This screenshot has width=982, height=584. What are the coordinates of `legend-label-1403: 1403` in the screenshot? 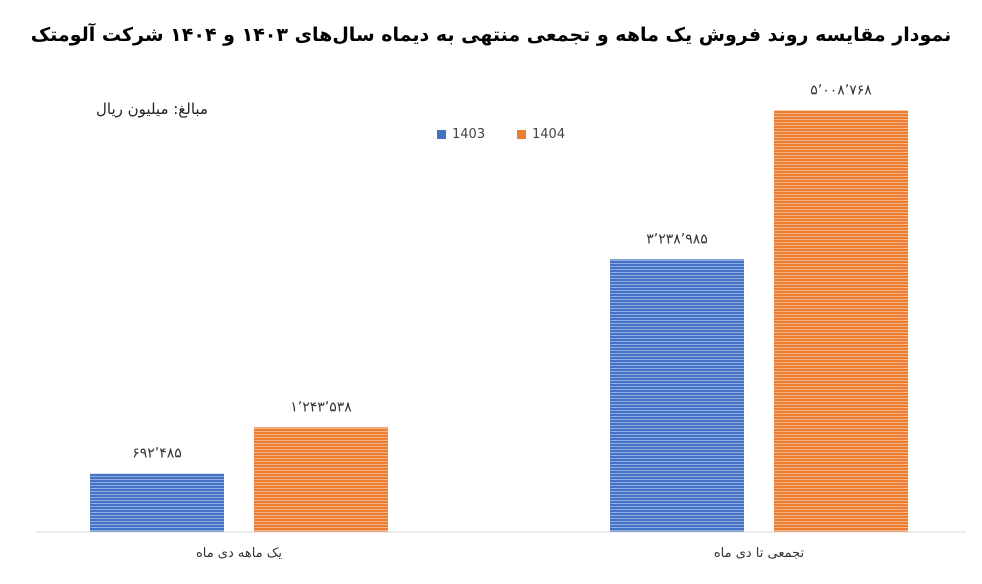 It's located at (469, 134).